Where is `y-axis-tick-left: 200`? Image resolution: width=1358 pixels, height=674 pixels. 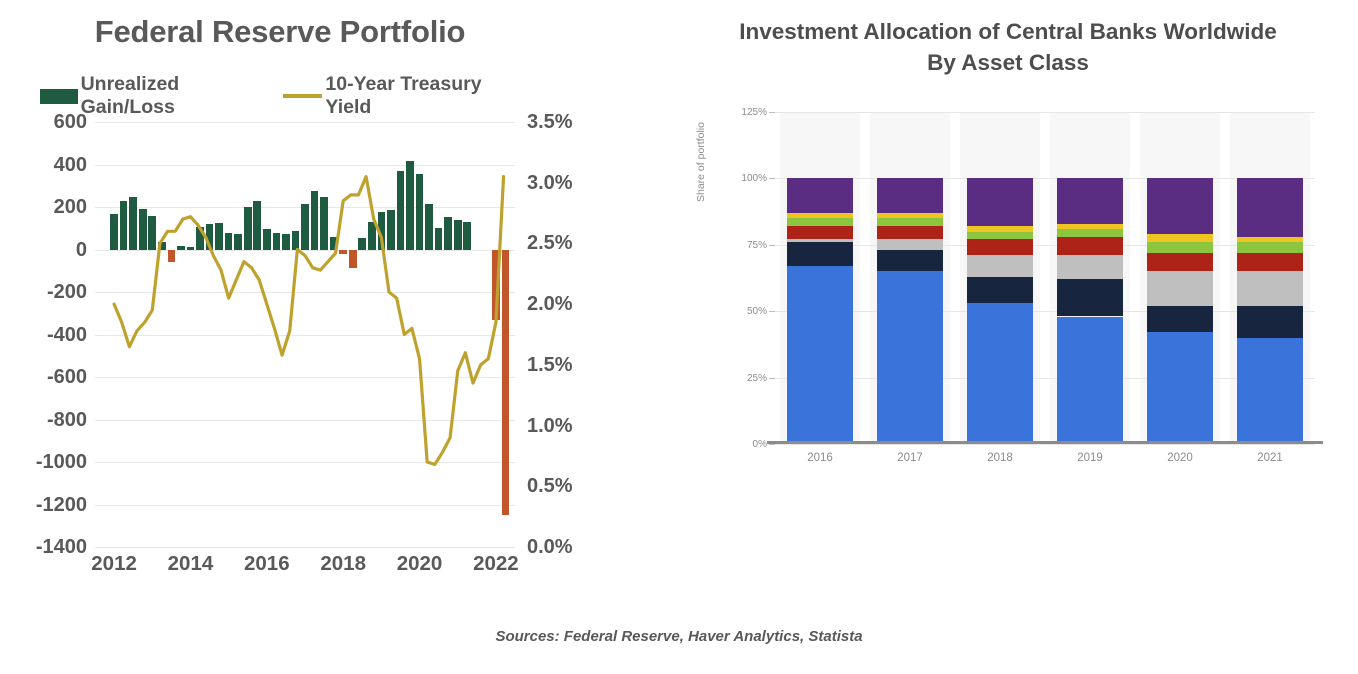 y-axis-tick-left: 200 is located at coordinates (70, 207).